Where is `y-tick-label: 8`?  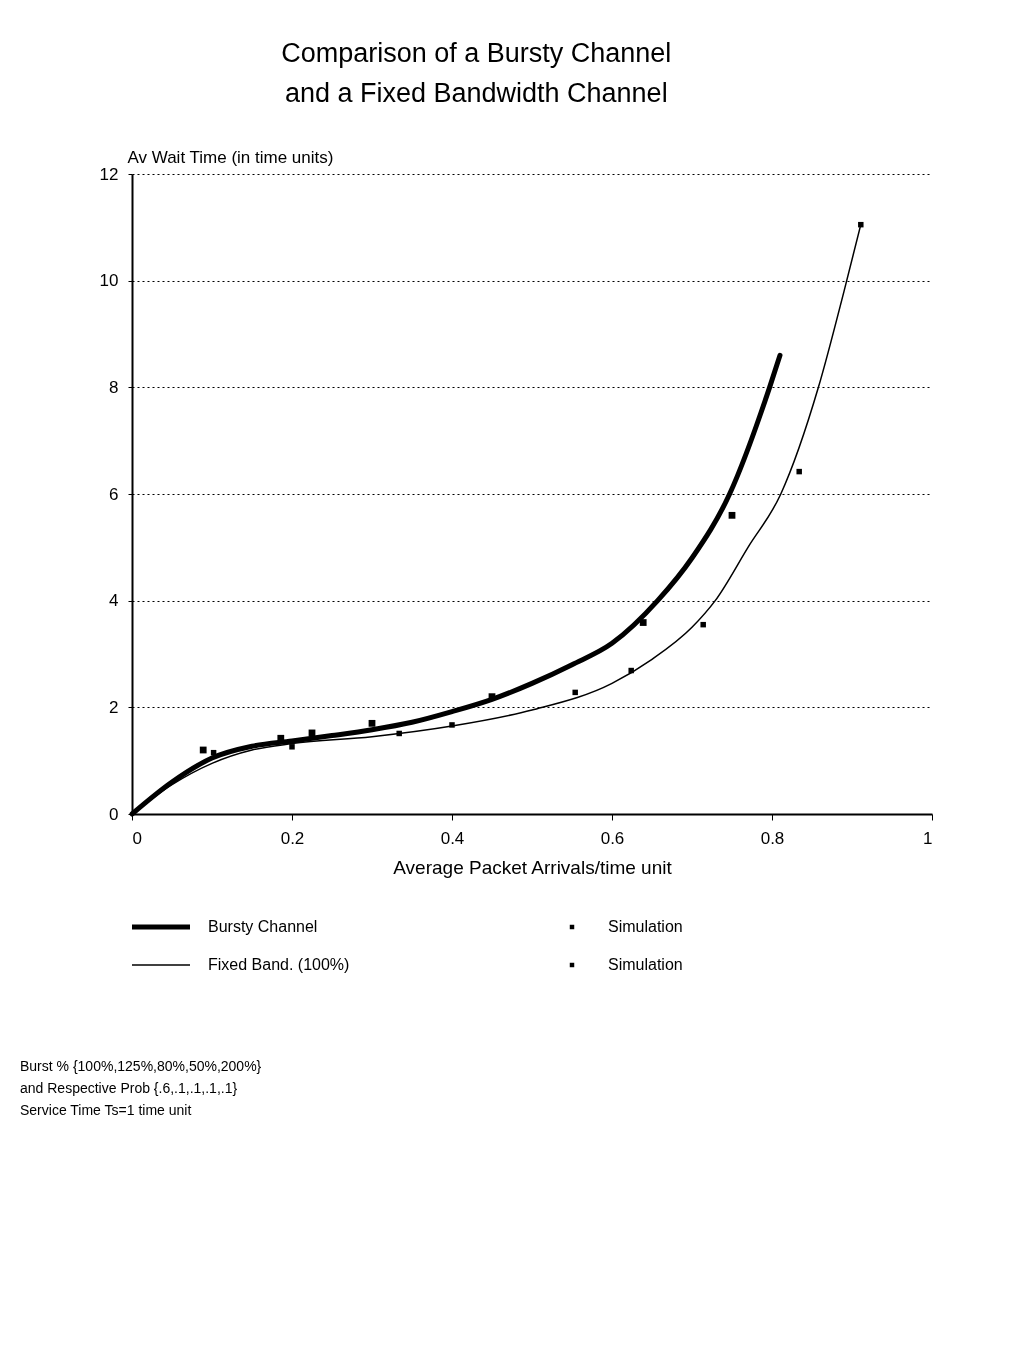
y-tick-label: 8 is located at coordinates (114, 387).